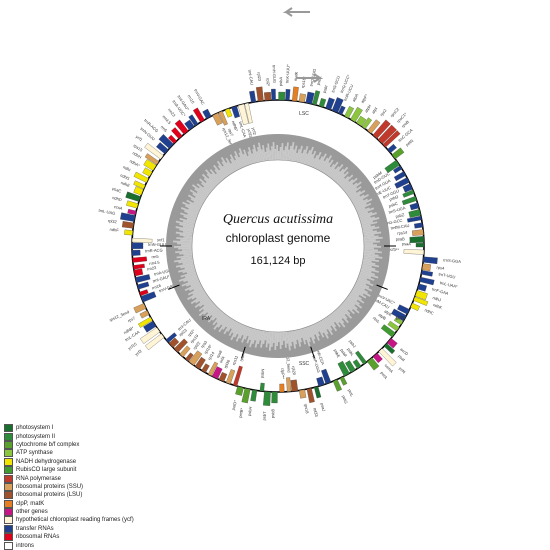 Image resolution: width=550 pixels, height=550 pixels. I want to click on gene-label: ndhA*, so click(135, 163).